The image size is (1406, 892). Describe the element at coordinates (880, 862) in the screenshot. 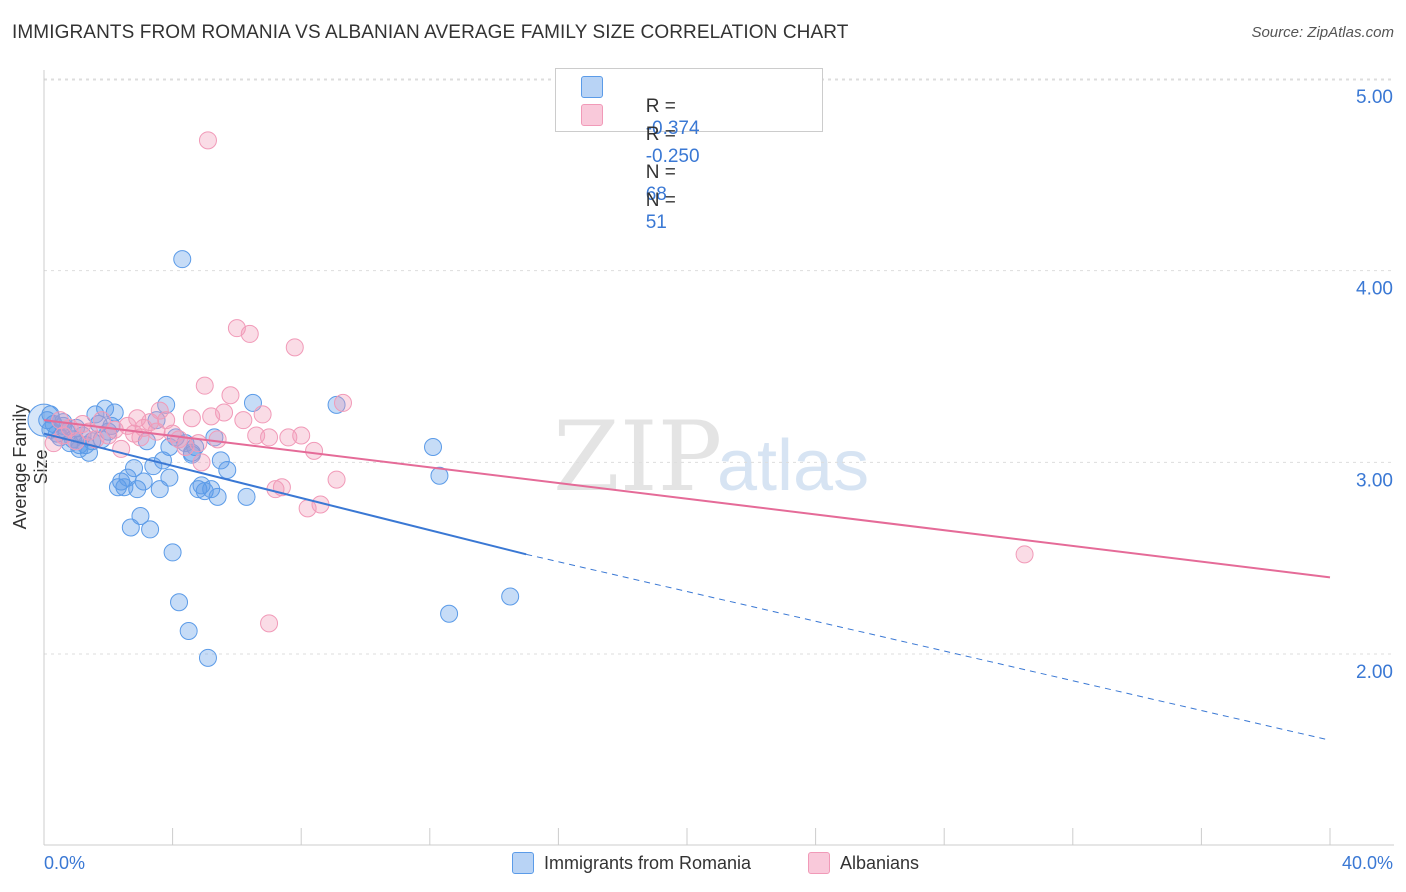

I see `legend-label-albanians: Albanians` at that location.